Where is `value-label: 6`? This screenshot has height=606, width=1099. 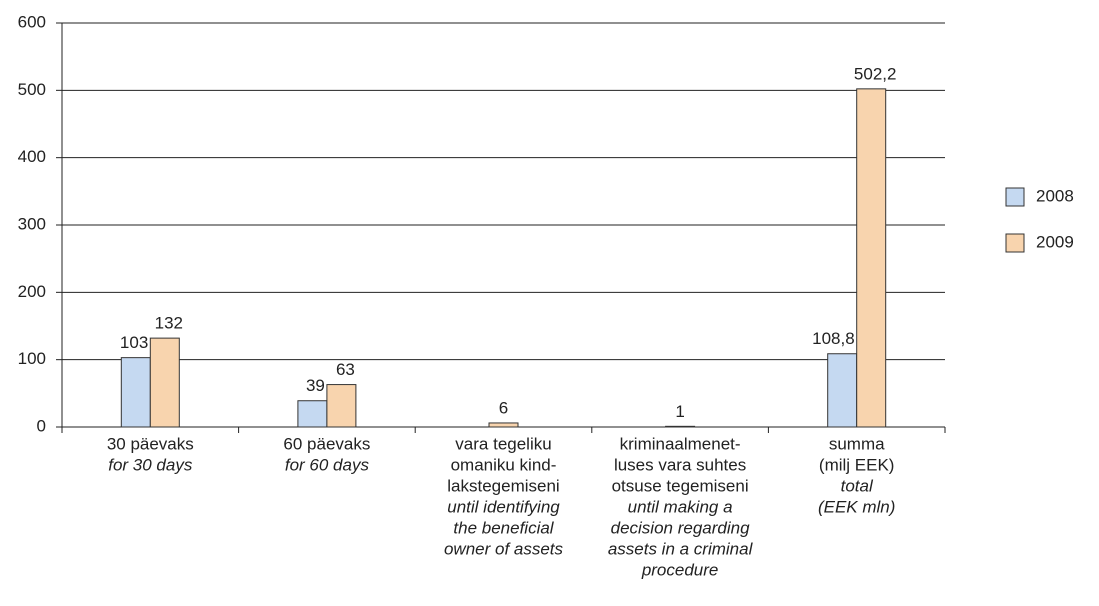
value-label: 6 is located at coordinates (503, 407).